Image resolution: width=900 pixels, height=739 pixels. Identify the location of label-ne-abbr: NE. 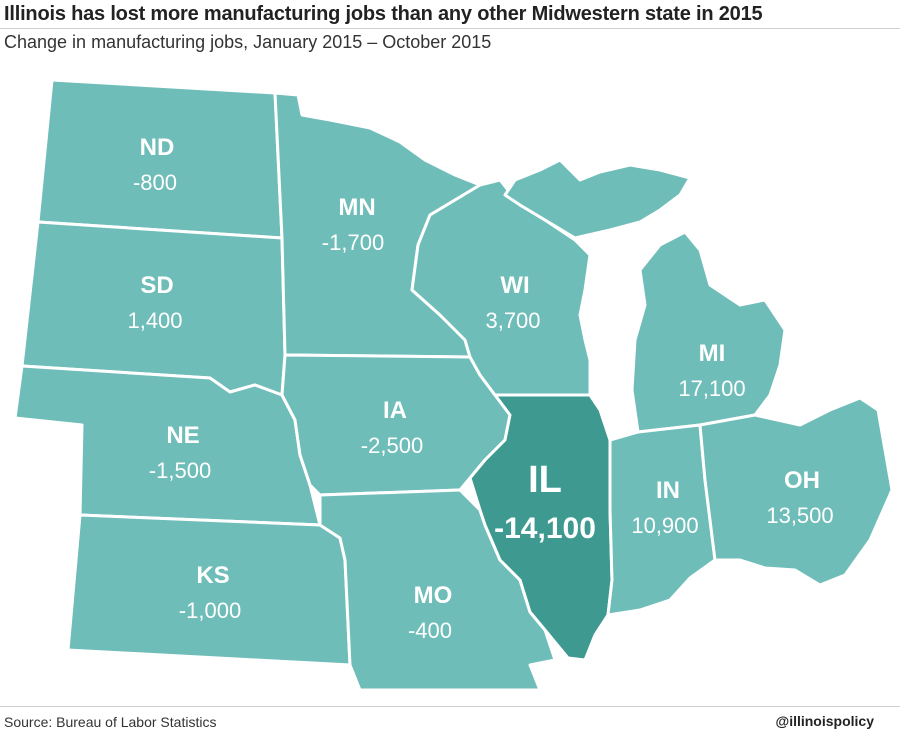
(182, 435).